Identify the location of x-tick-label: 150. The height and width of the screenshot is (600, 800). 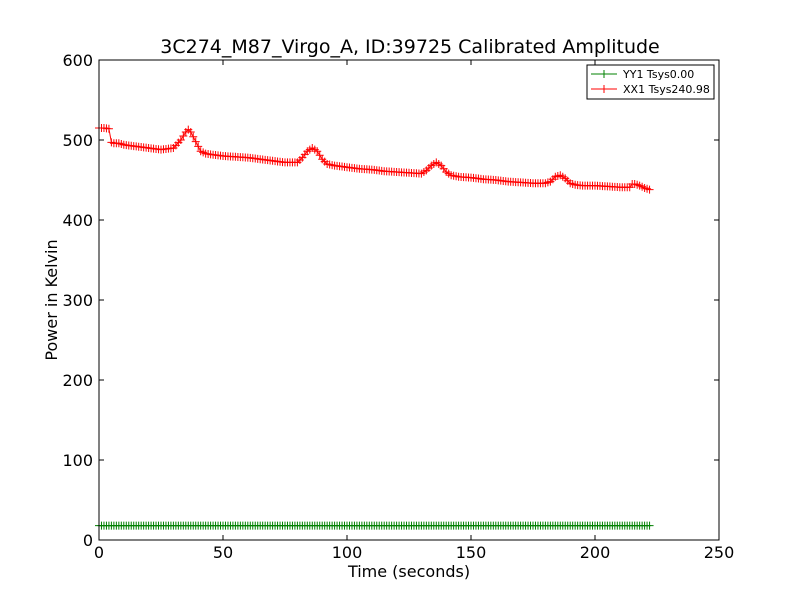
(471, 552).